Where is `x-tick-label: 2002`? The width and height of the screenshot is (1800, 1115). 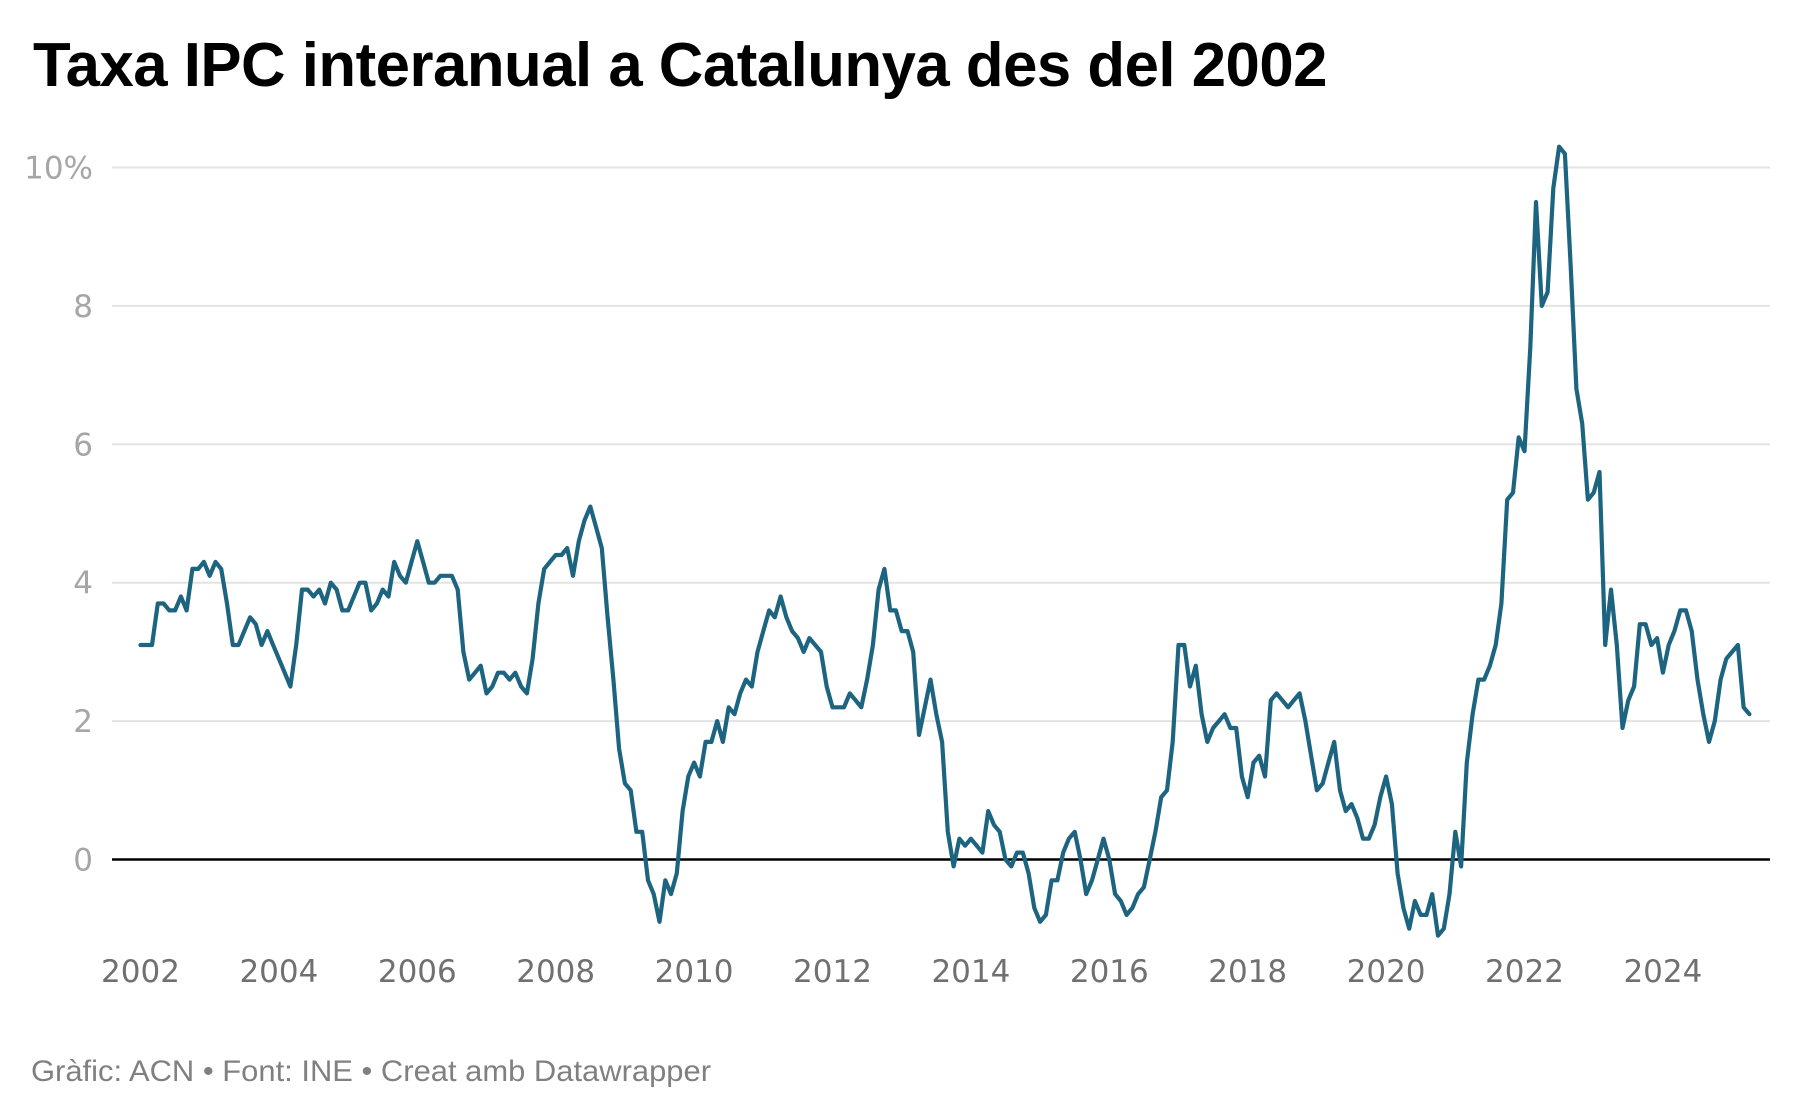 x-tick-label: 2002 is located at coordinates (140, 972).